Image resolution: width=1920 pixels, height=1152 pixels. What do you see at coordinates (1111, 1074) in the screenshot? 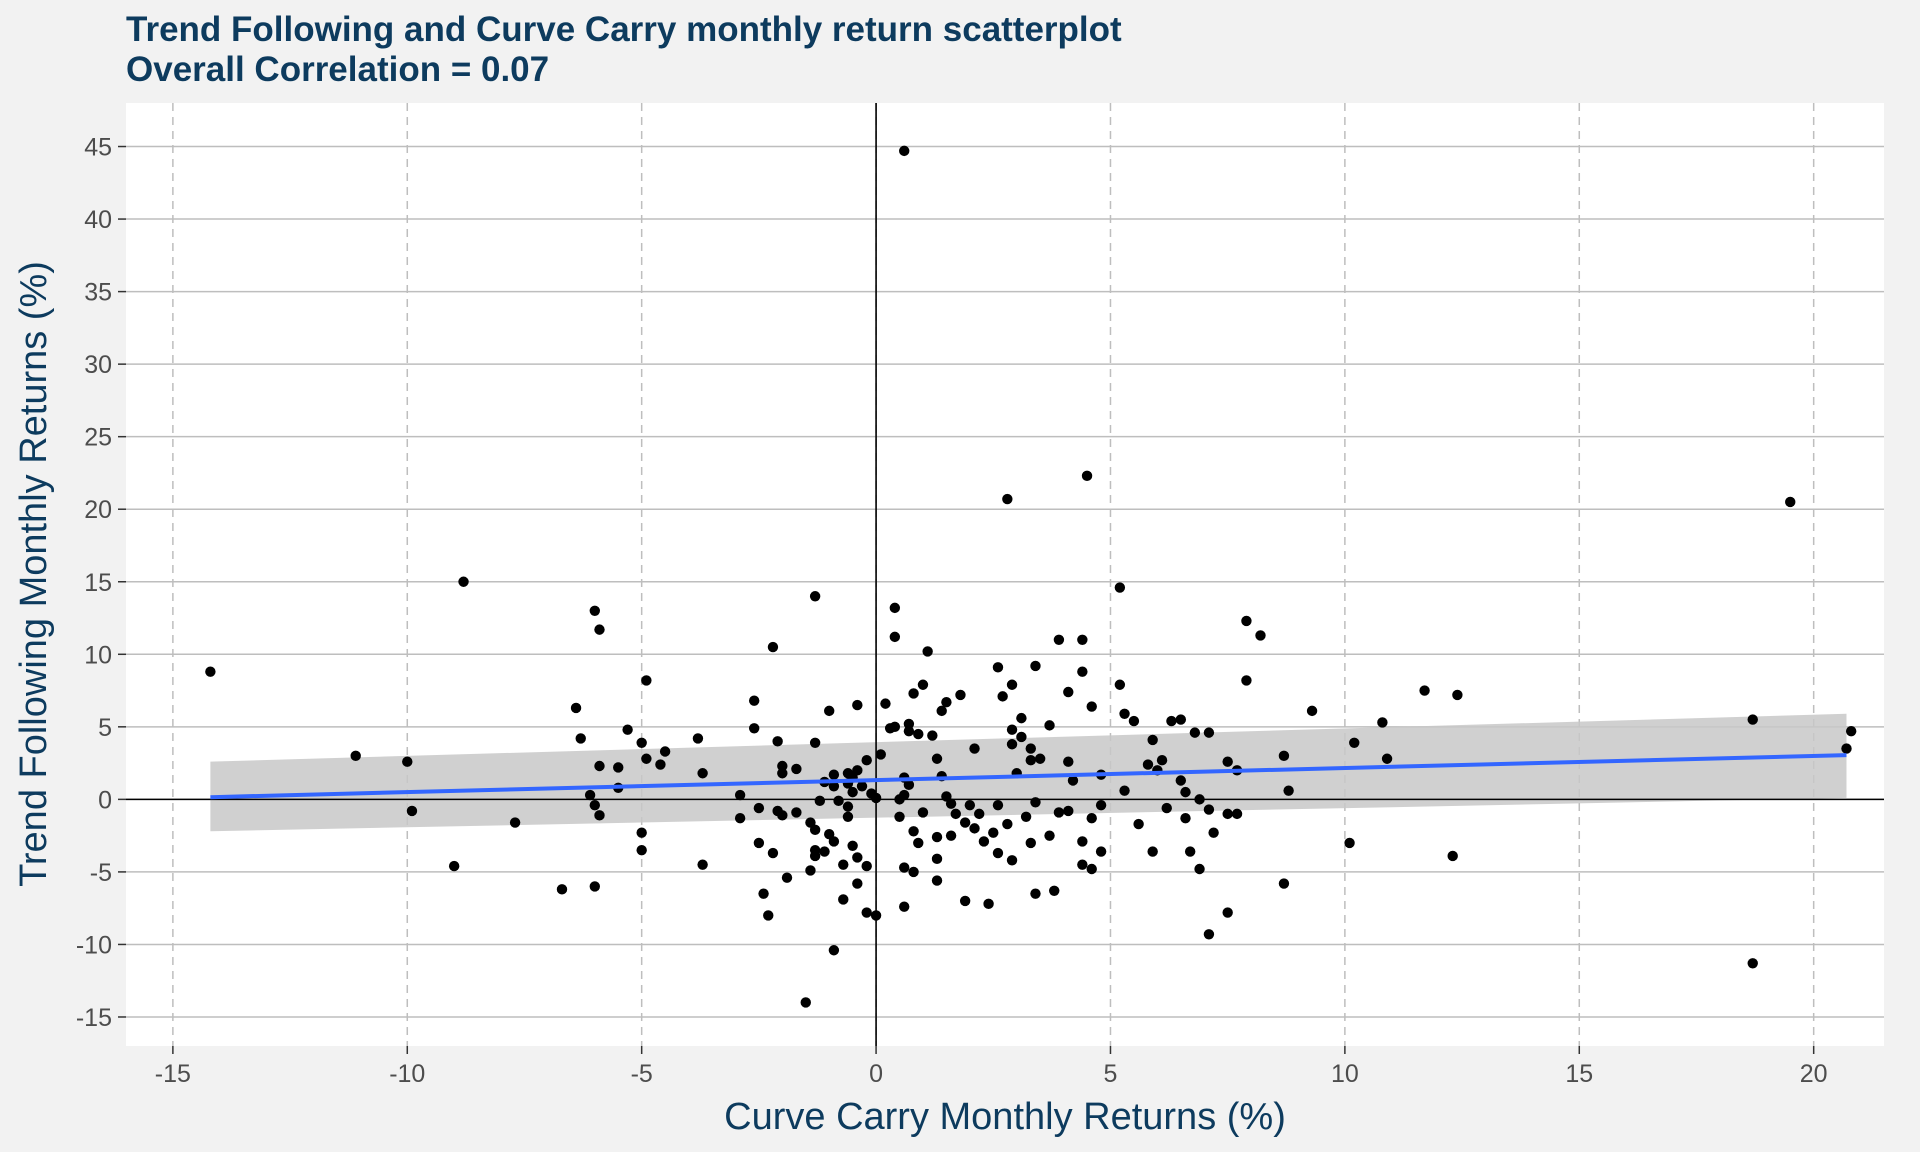
I see `x-tick-label: 5` at bounding box center [1111, 1074].